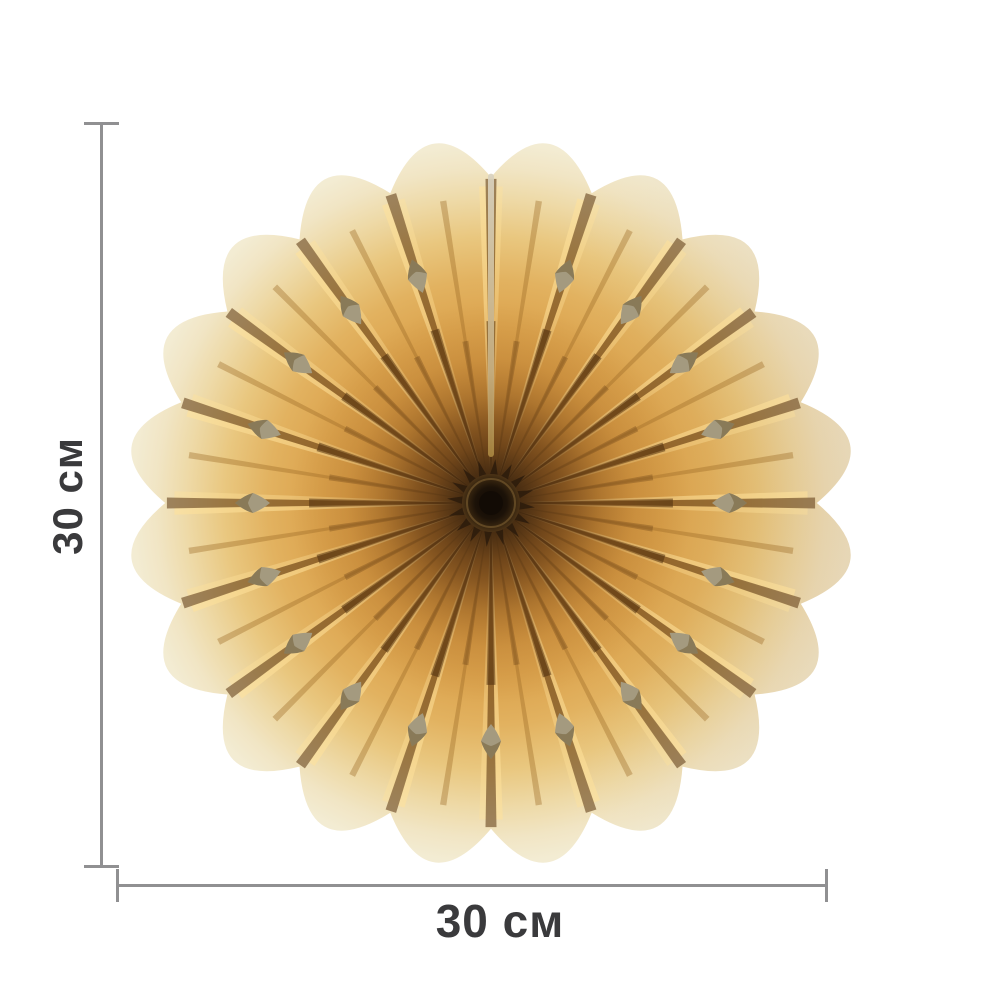  Describe the element at coordinates (101, 866) in the screenshot. I see `vertical-dimension-cap-bottom` at that location.